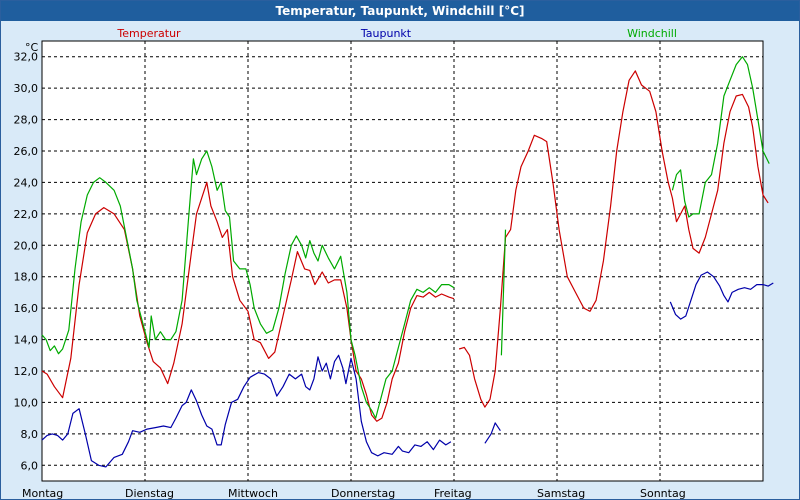  Describe the element at coordinates (253, 493) in the screenshot. I see `x-tick-weekday: Mittwoch` at that location.